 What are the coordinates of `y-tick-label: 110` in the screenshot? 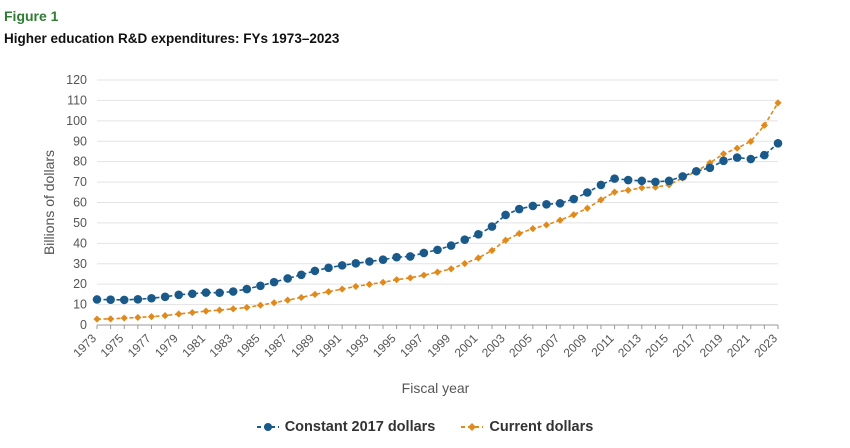 It's located at (77, 100).